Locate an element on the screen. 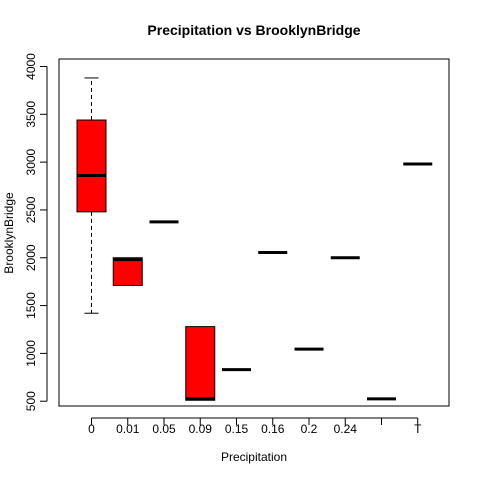 This screenshot has height=480, width=480. y-tick-label: 1500 is located at coordinates (31, 305).